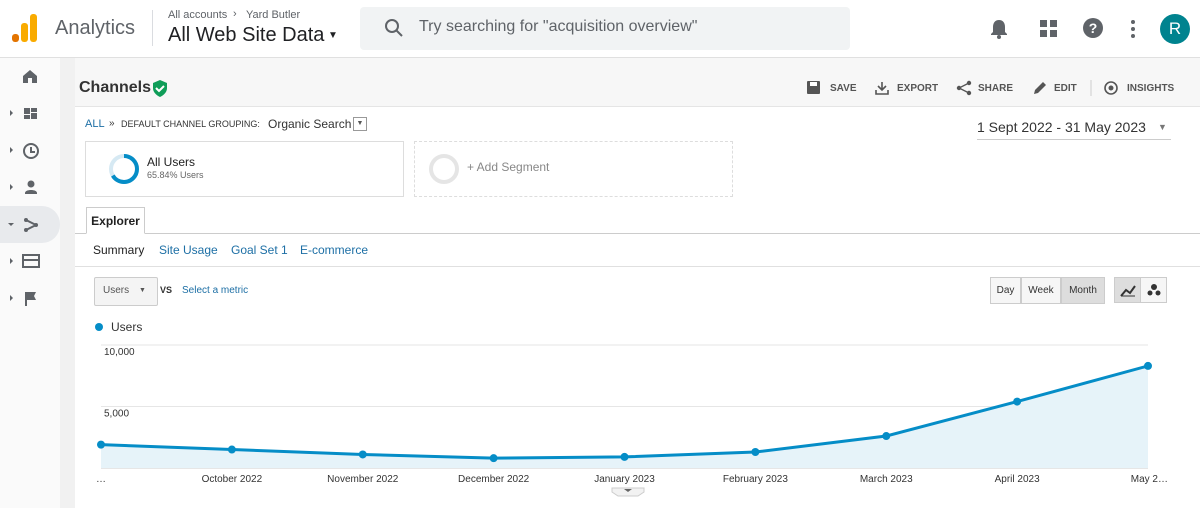 Image resolution: width=1200 pixels, height=508 pixels. Describe the element at coordinates (152, 28) in the screenshot. I see `divider` at that location.